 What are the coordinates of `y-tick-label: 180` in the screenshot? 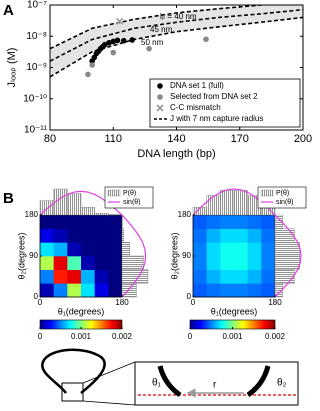 It's located at (32, 214).